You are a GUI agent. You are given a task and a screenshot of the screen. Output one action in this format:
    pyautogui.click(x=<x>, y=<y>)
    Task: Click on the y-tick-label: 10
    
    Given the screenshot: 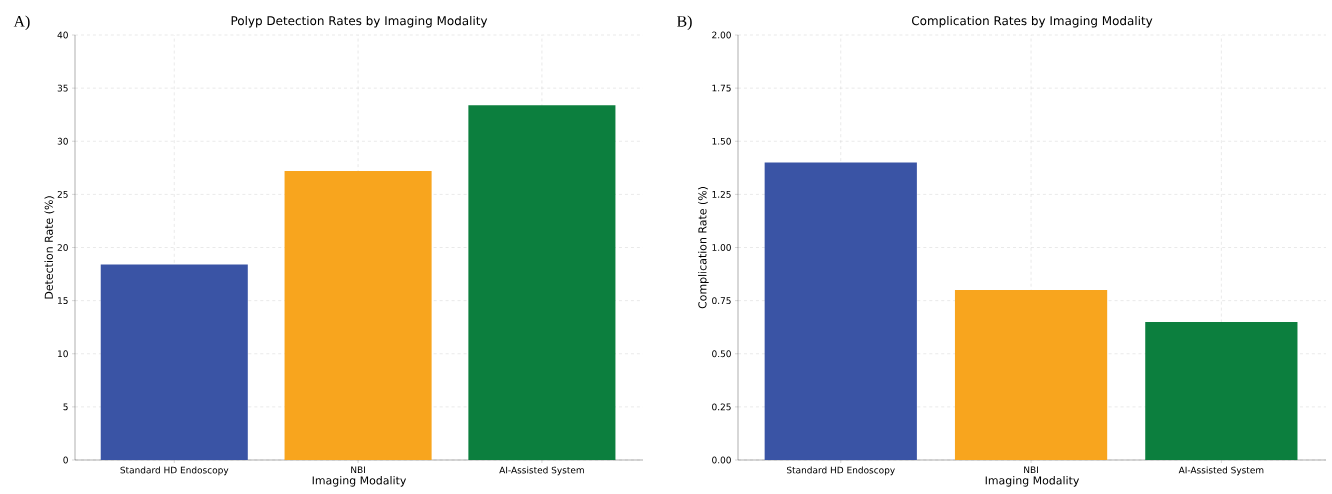 What is the action you would take?
    pyautogui.click(x=63, y=354)
    